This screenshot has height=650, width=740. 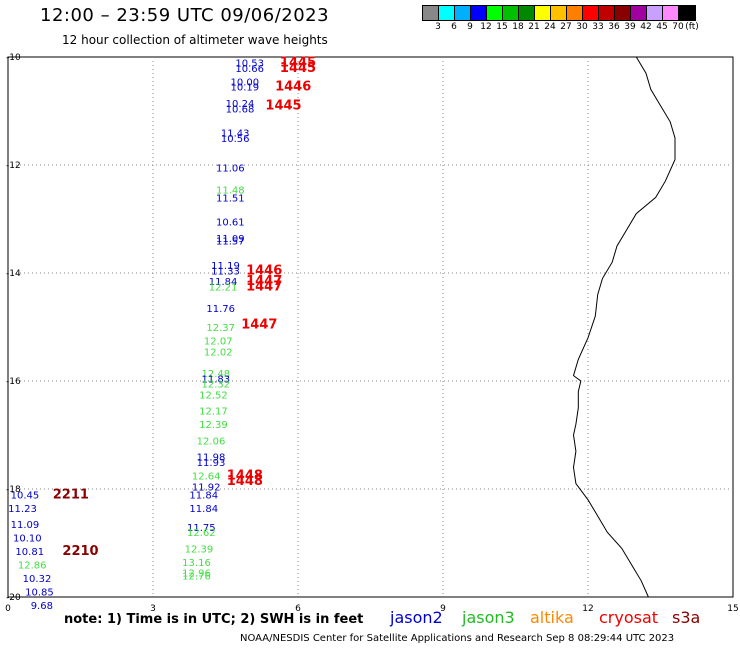 I want to click on x-tick-label: 9, so click(x=443, y=609).